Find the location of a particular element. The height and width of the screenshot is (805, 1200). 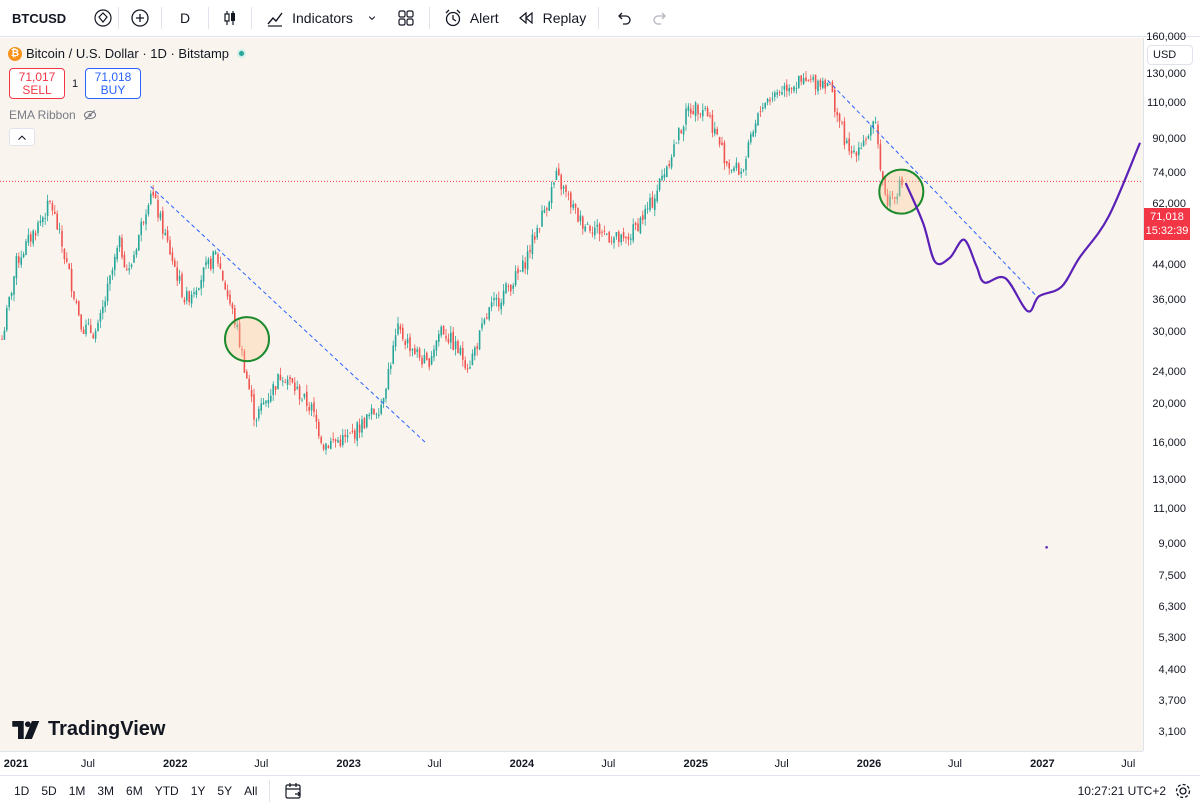

settings-gear-icon is located at coordinates (1183, 791).